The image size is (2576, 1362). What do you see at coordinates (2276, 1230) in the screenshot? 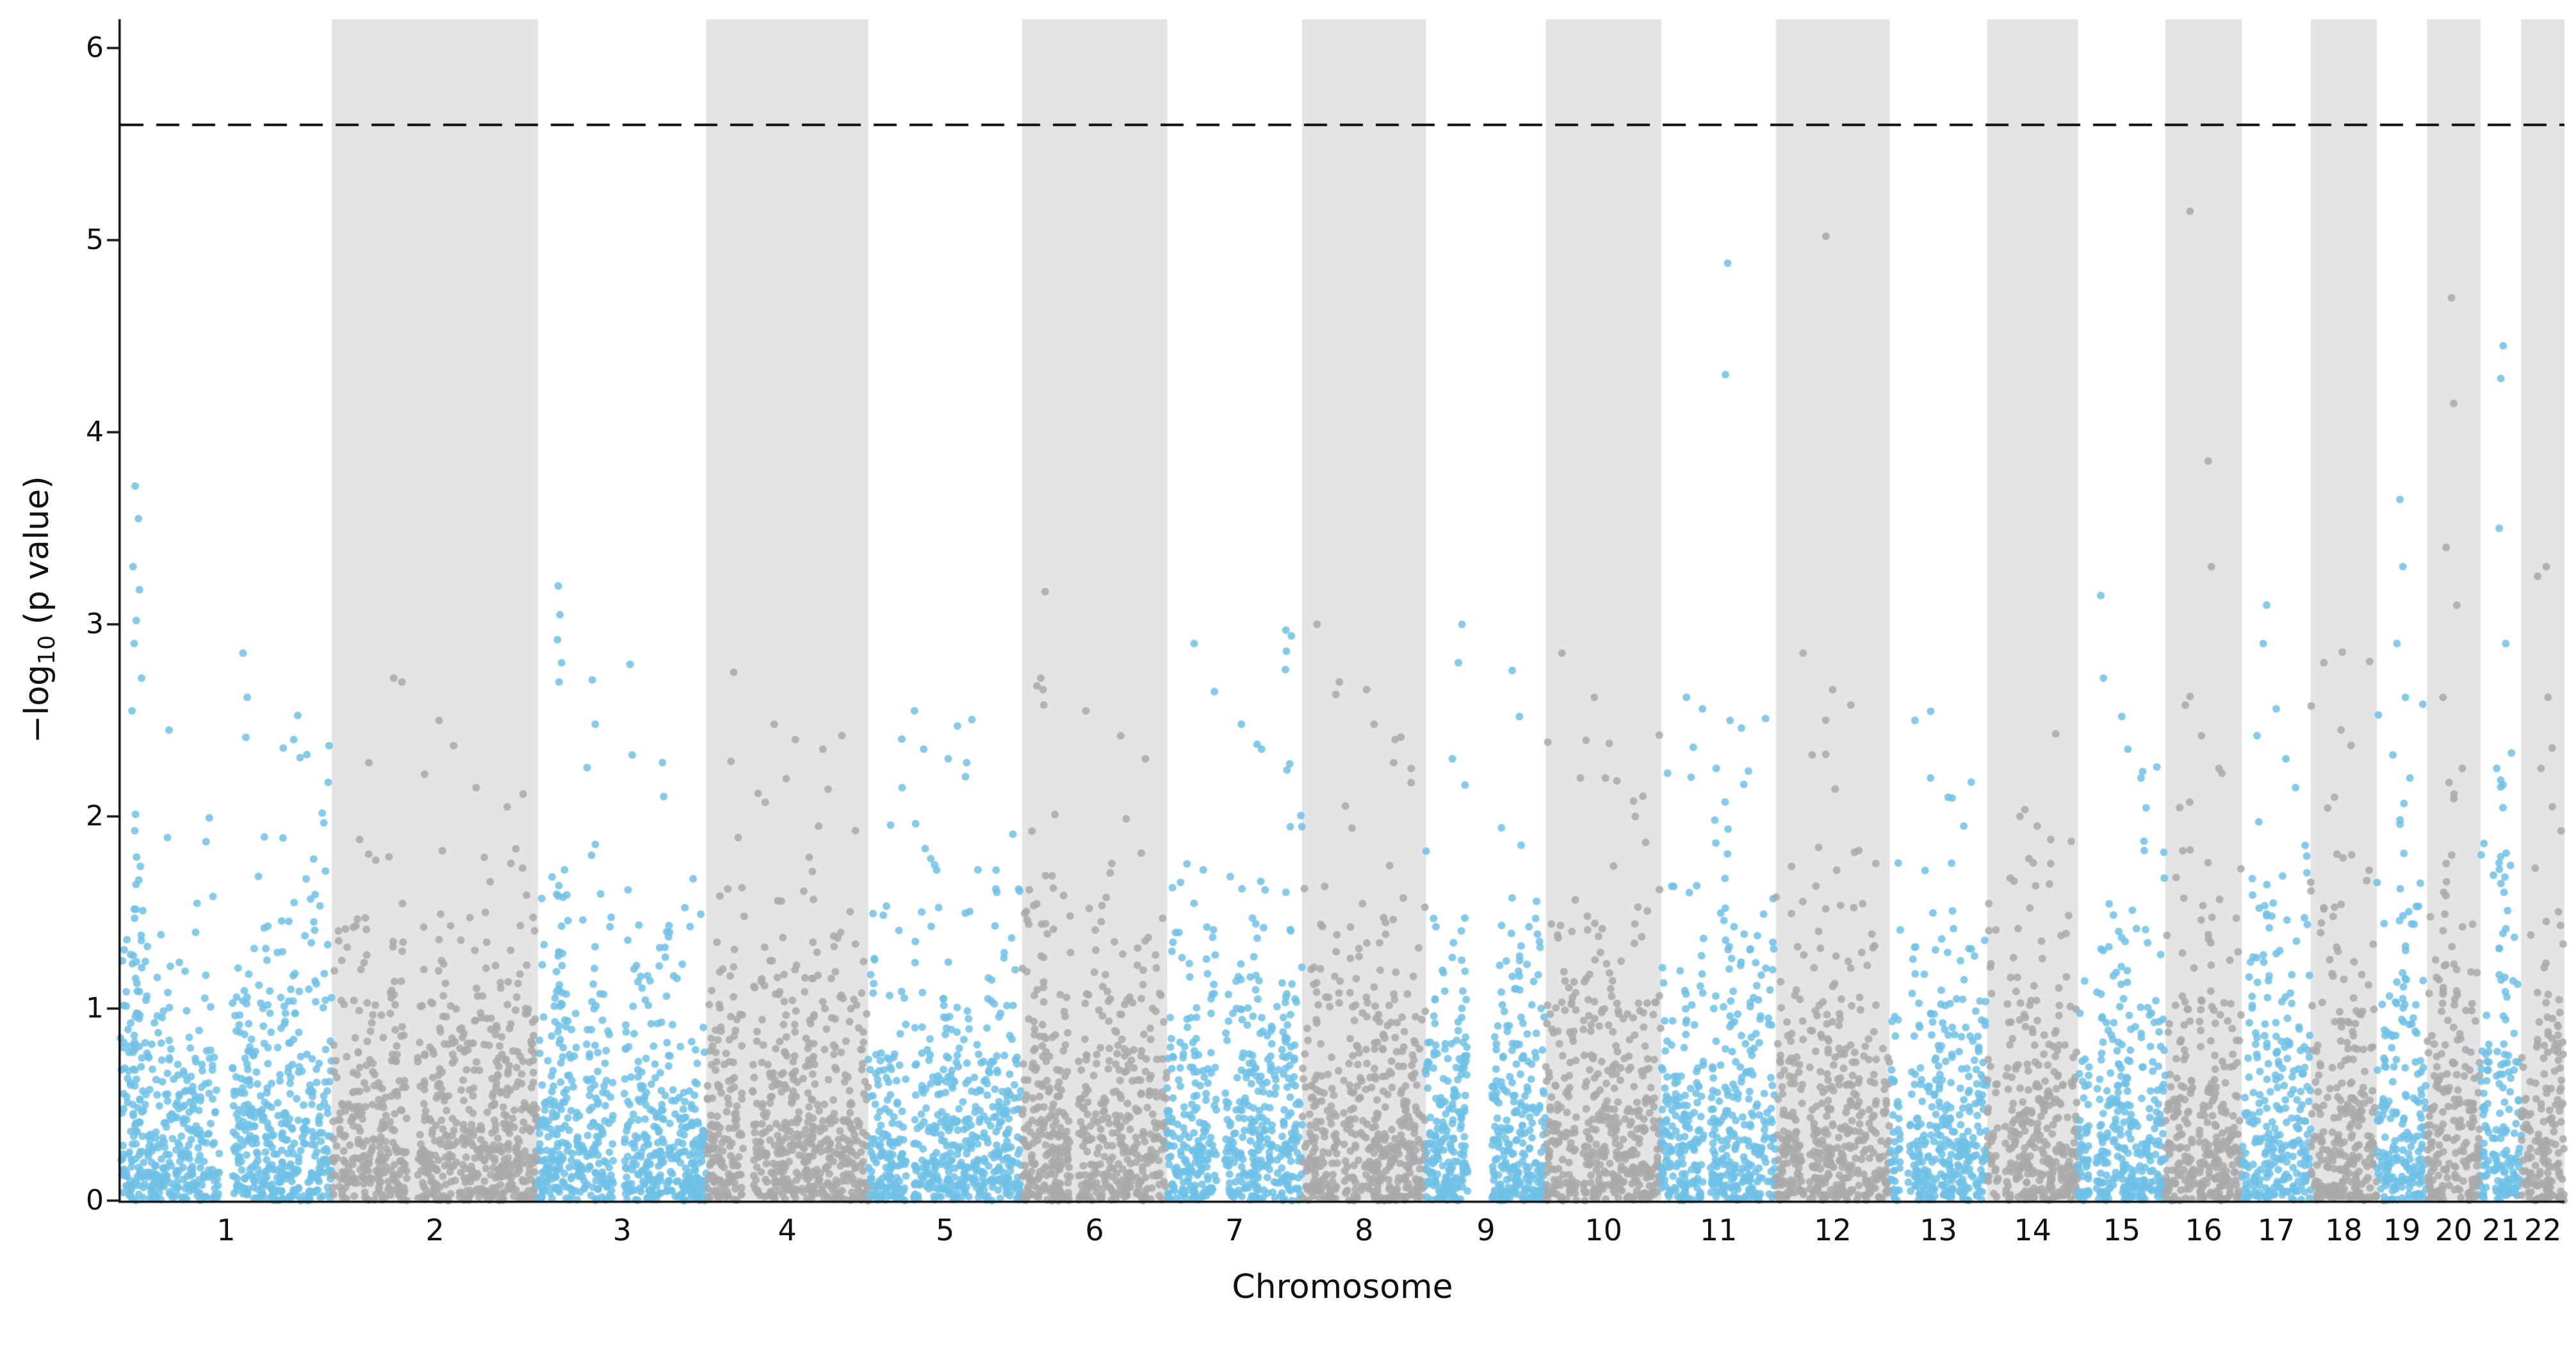
I see `x-tick-label-chromosome-17: 17` at bounding box center [2276, 1230].